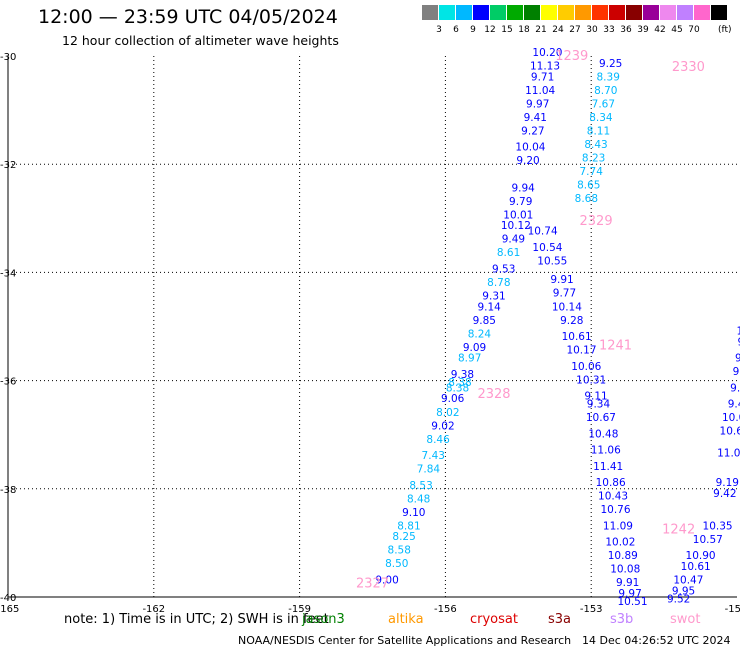 Image resolution: width=740 pixels, height=650 pixels. What do you see at coordinates (615, 510) in the screenshot?
I see `wave-height-point: 10.76` at bounding box center [615, 510].